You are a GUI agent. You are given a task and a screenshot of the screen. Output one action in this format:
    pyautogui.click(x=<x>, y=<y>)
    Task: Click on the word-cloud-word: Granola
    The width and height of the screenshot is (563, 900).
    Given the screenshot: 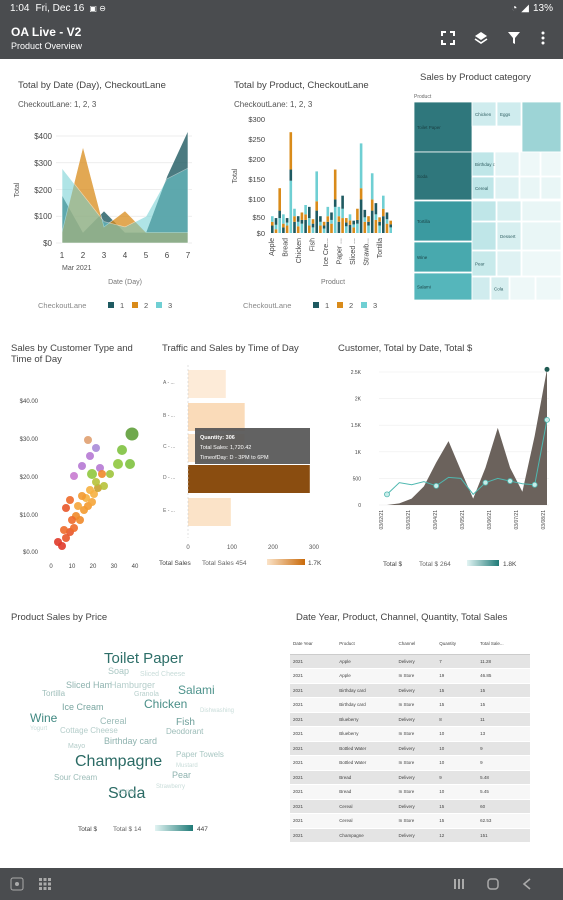 What is the action you would take?
    pyautogui.click(x=146, y=694)
    